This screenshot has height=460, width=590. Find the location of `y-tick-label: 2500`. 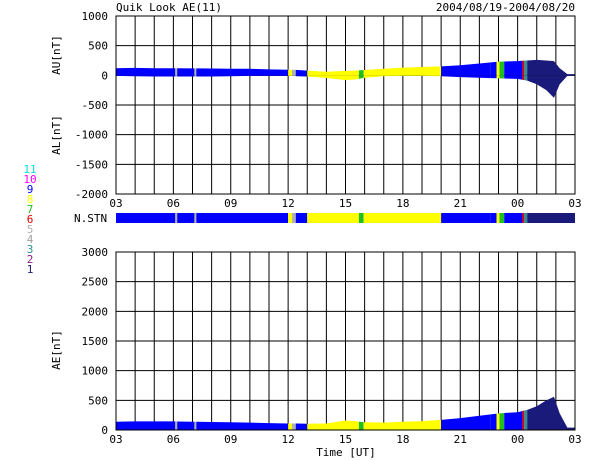

y-tick-label: 2500 is located at coordinates (95, 282).